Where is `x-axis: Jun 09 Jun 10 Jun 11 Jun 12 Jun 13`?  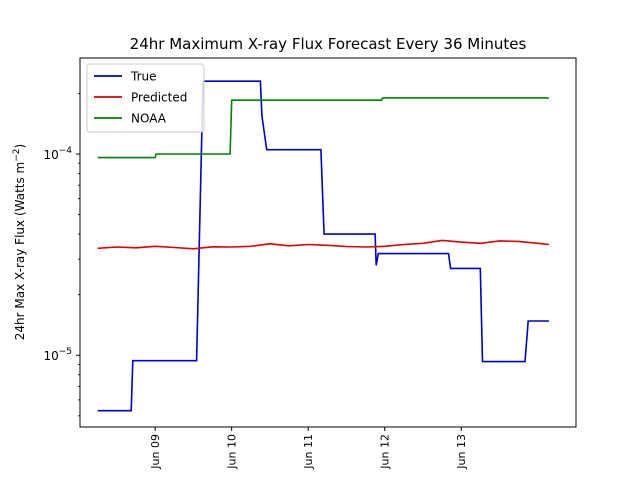 x-axis: Jun 09 Jun 10 Jun 11 Jun 12 Jun 13 is located at coordinates (308, 448).